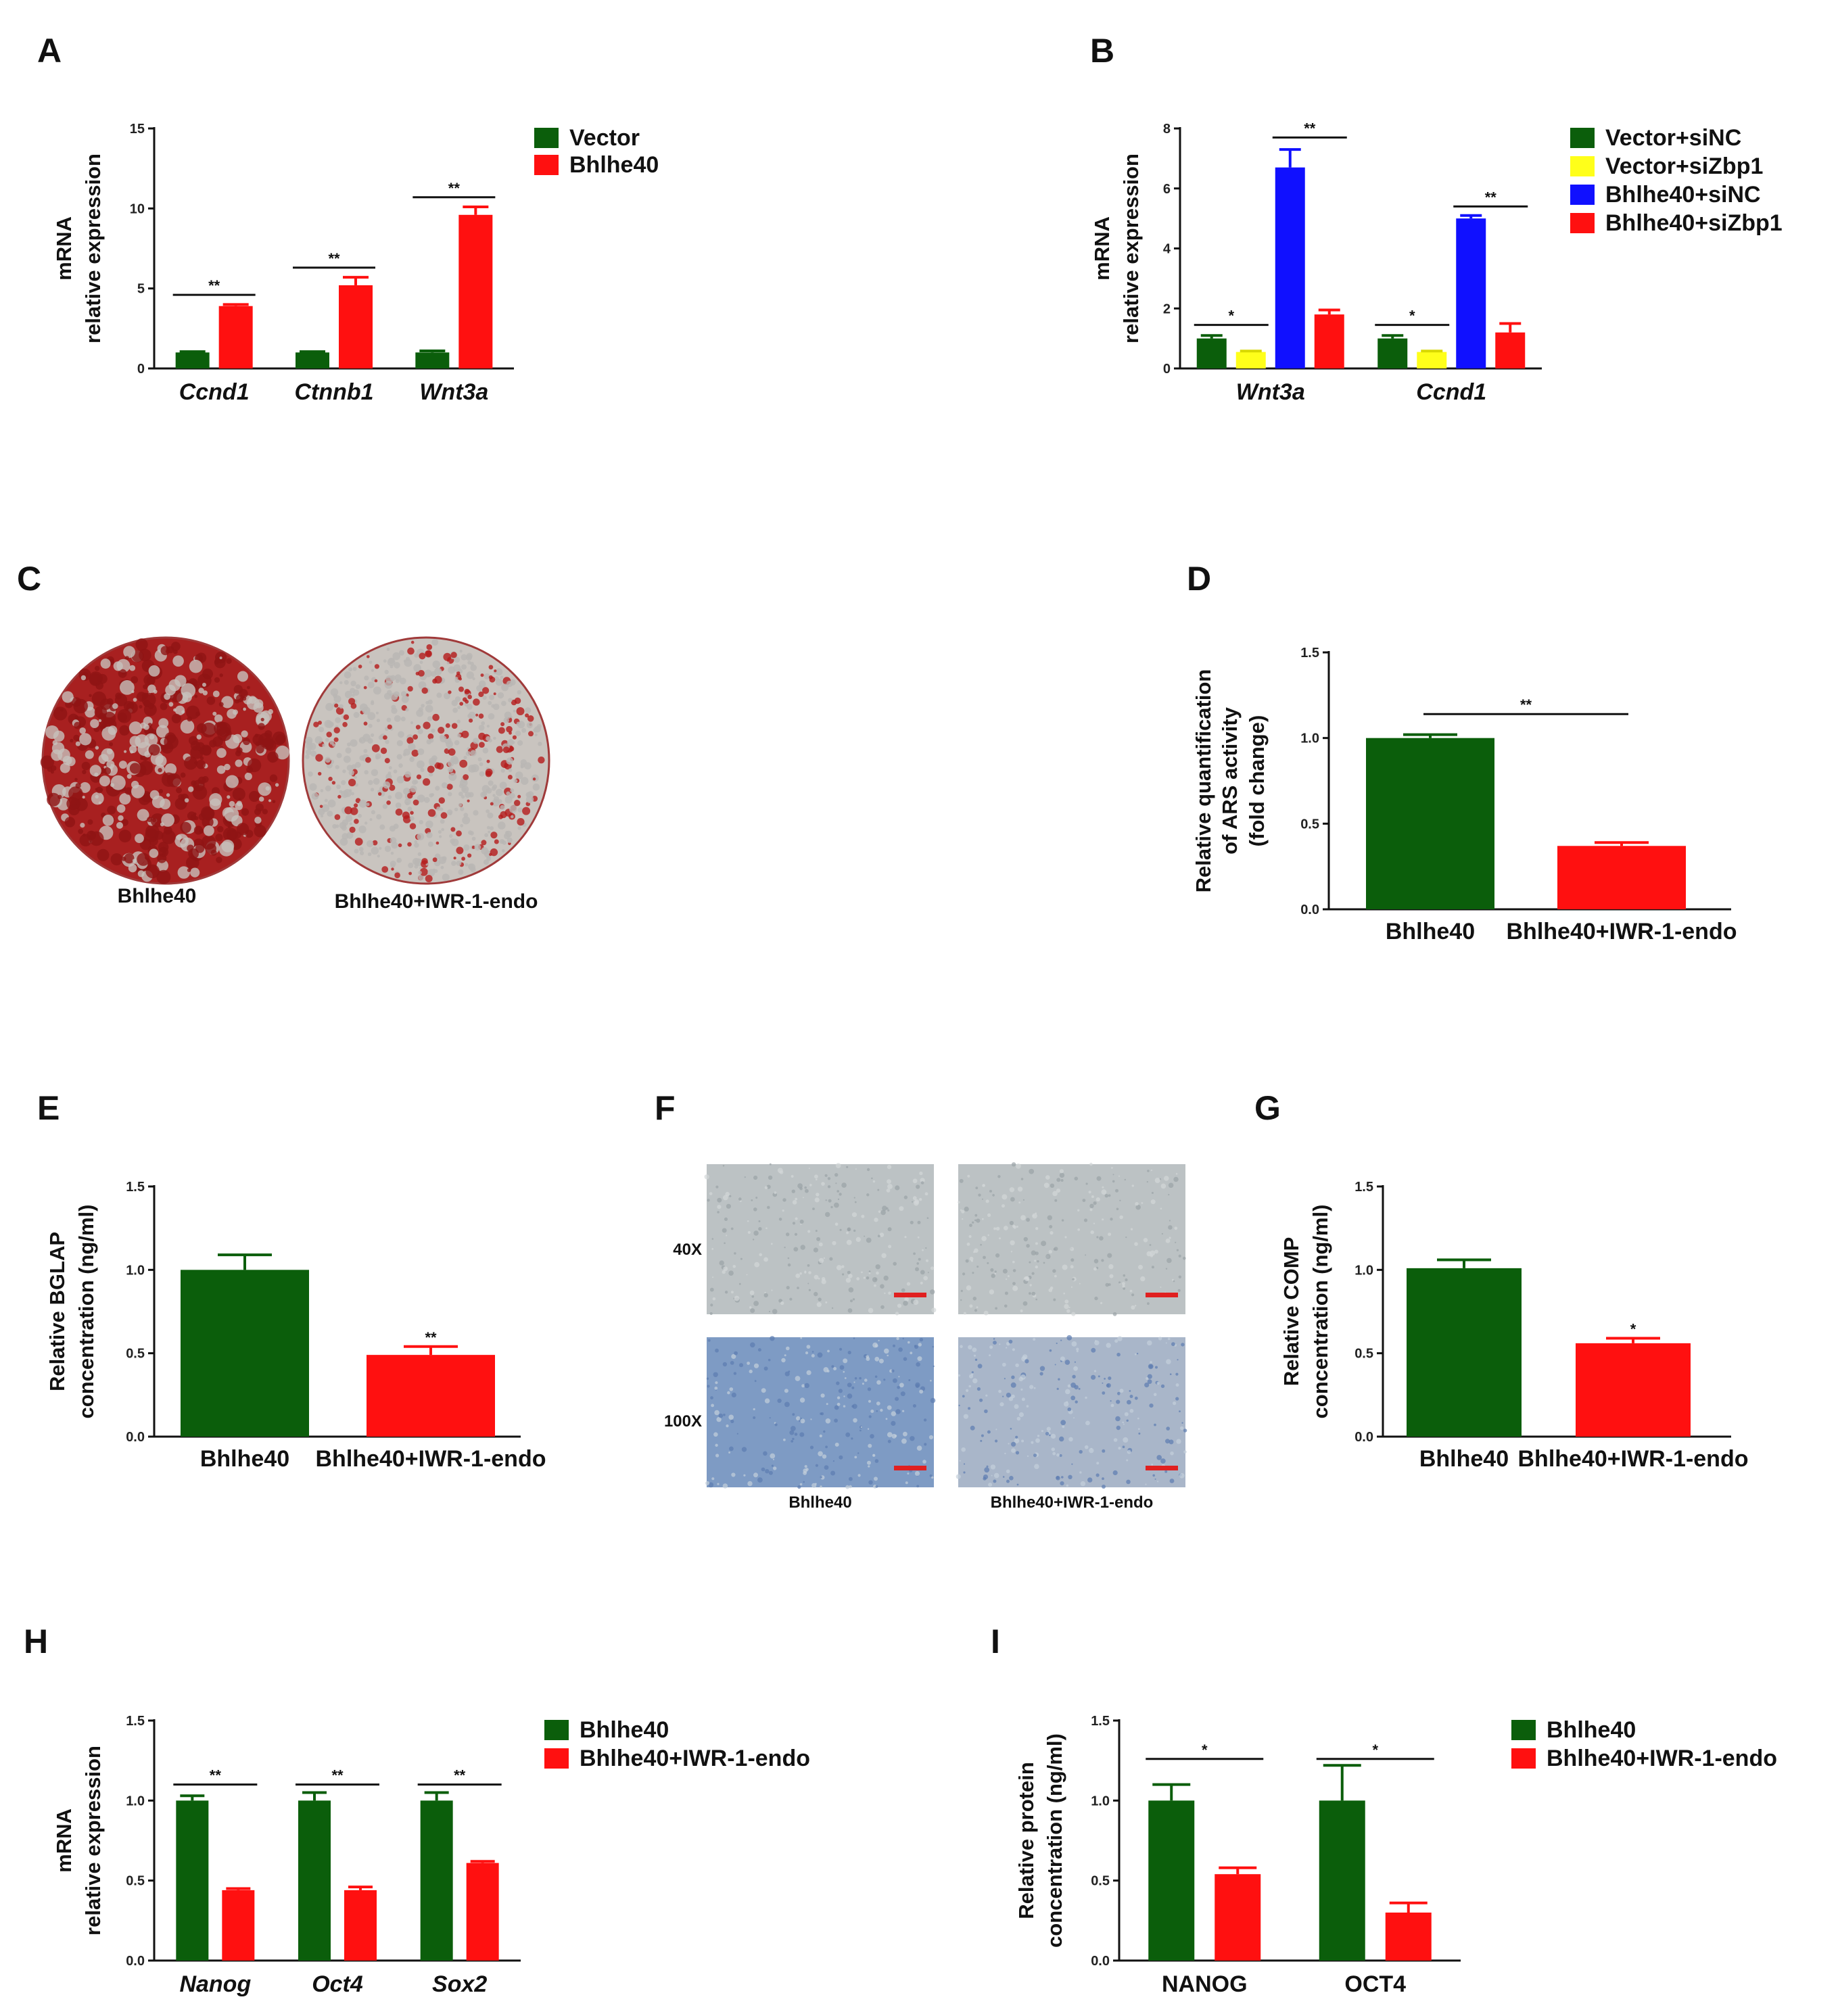 This screenshot has width=1838, height=2016. I want to click on y-tick-label: 0, so click(141, 369).